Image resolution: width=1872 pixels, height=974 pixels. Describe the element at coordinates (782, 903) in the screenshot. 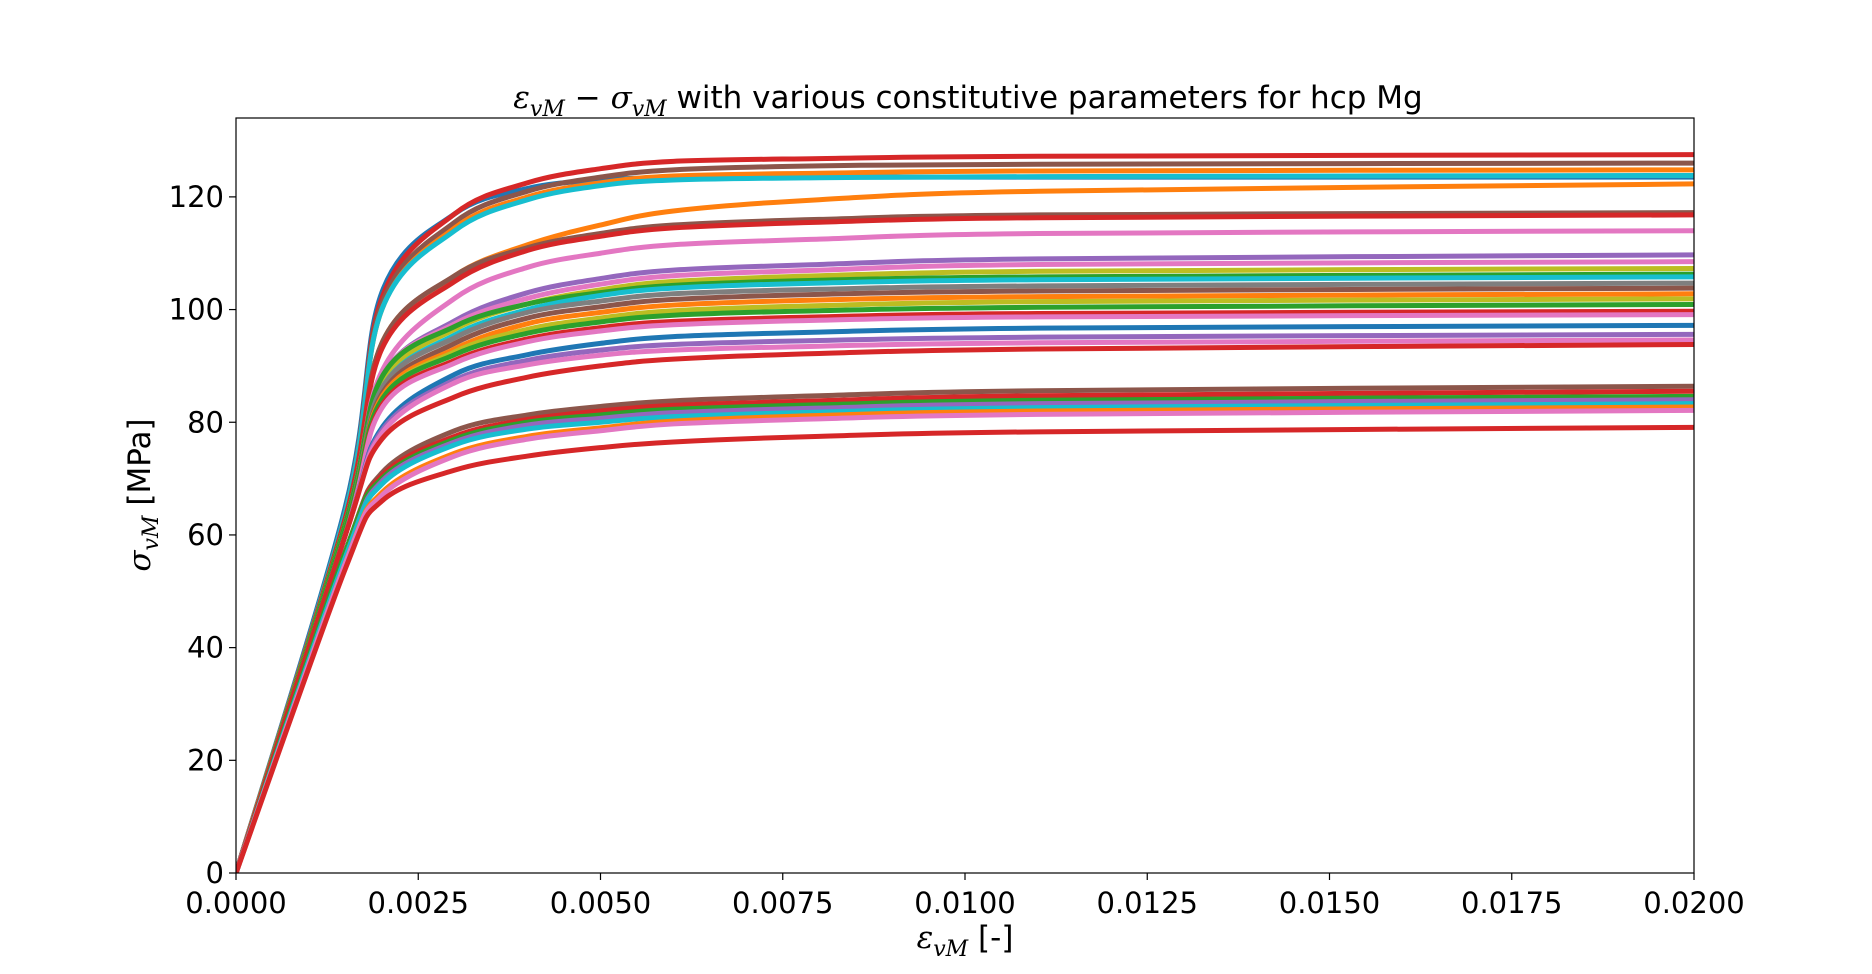

I see `x-tick-label: 0.0075` at that location.